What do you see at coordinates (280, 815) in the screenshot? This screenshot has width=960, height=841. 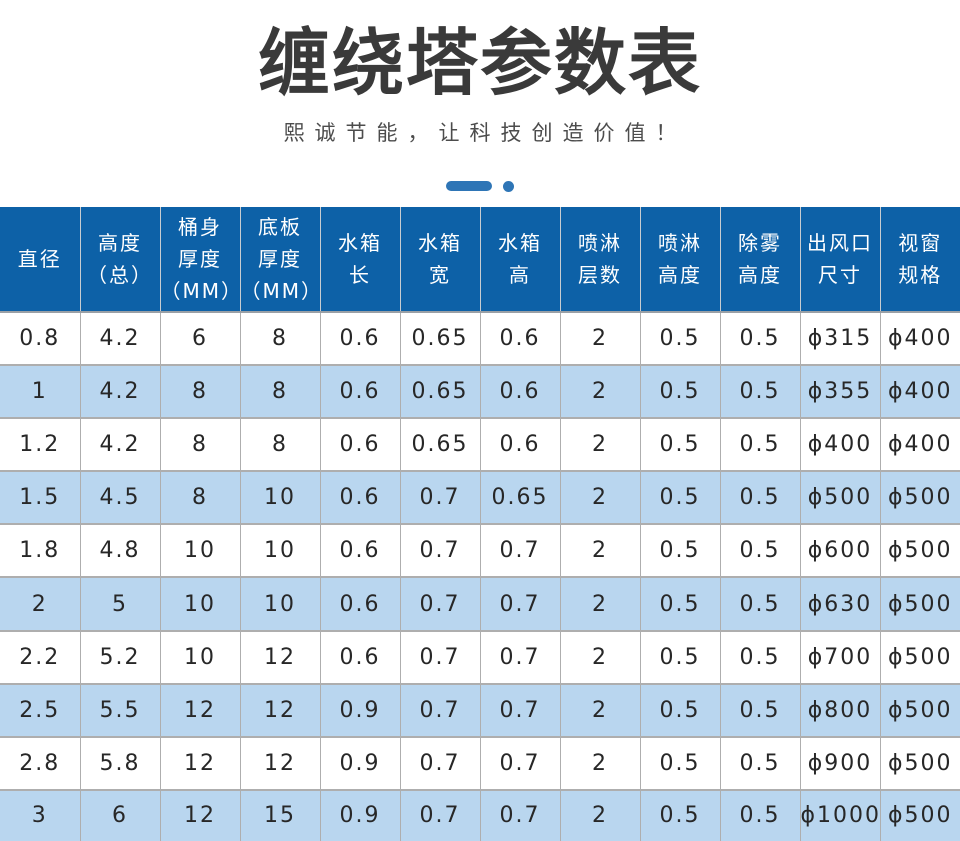 I see `cell-base-thickness: 15` at bounding box center [280, 815].